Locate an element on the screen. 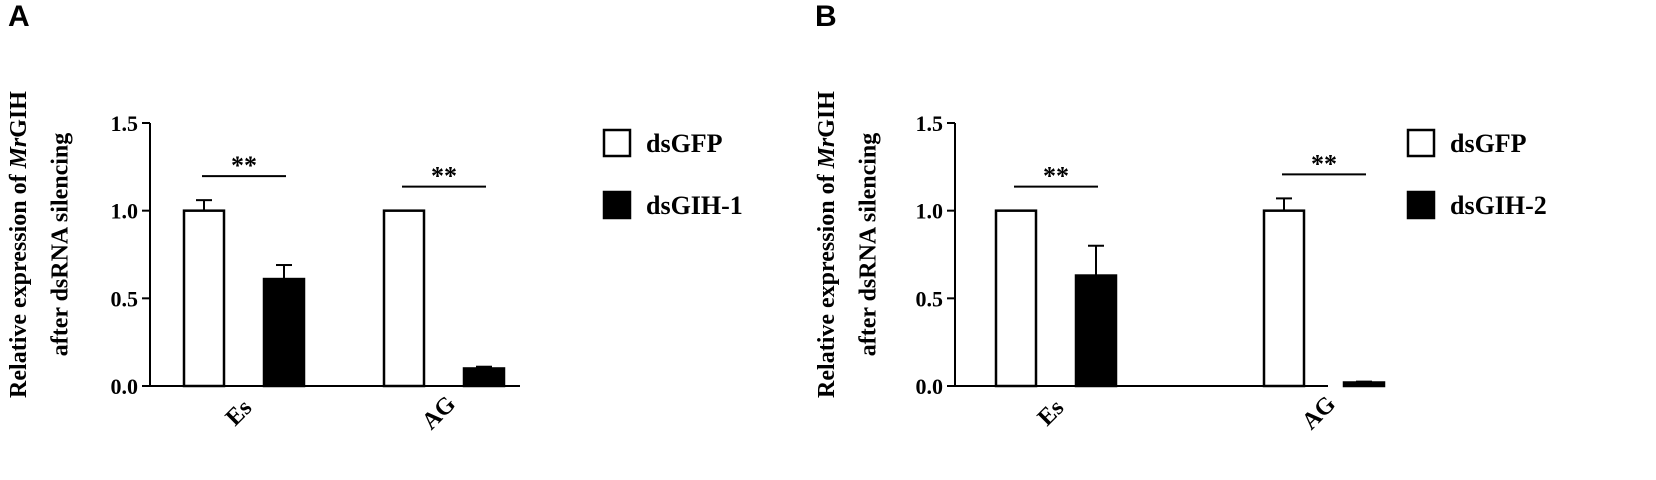  panel-a-bar-ag-dsgfp is located at coordinates (404, 298).